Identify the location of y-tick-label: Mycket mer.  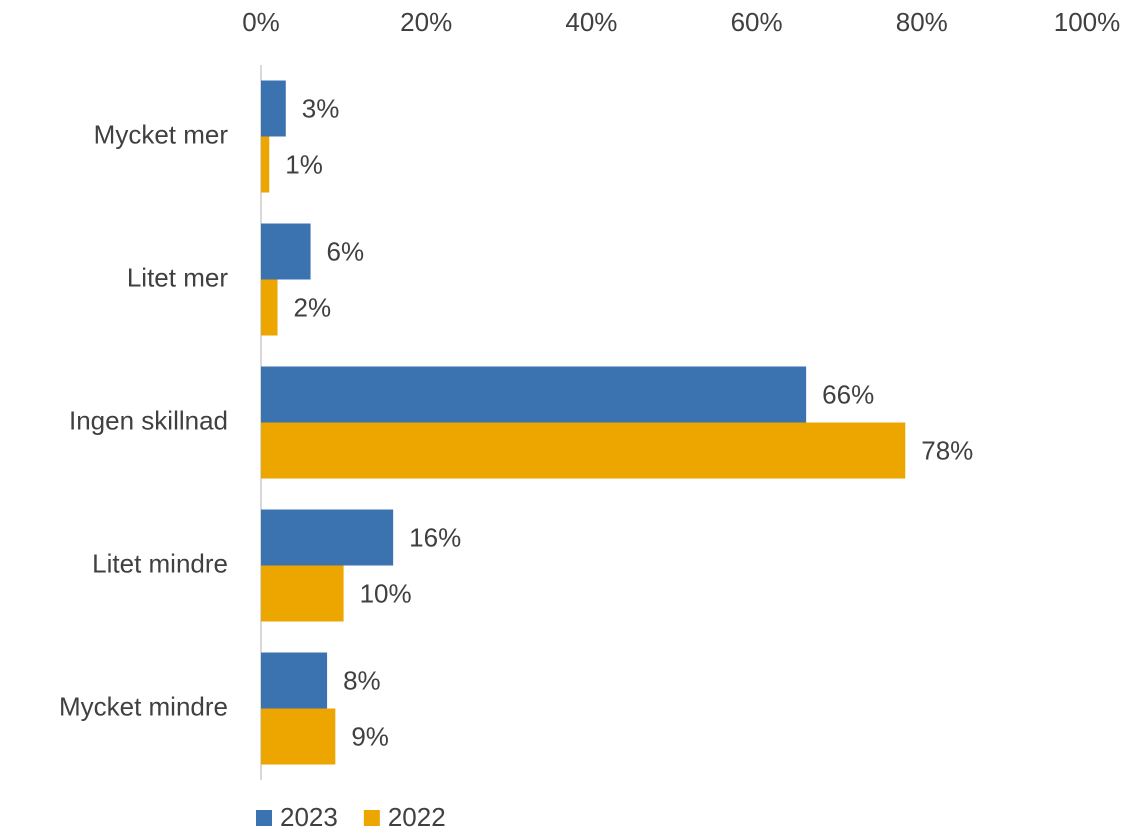
(161, 134).